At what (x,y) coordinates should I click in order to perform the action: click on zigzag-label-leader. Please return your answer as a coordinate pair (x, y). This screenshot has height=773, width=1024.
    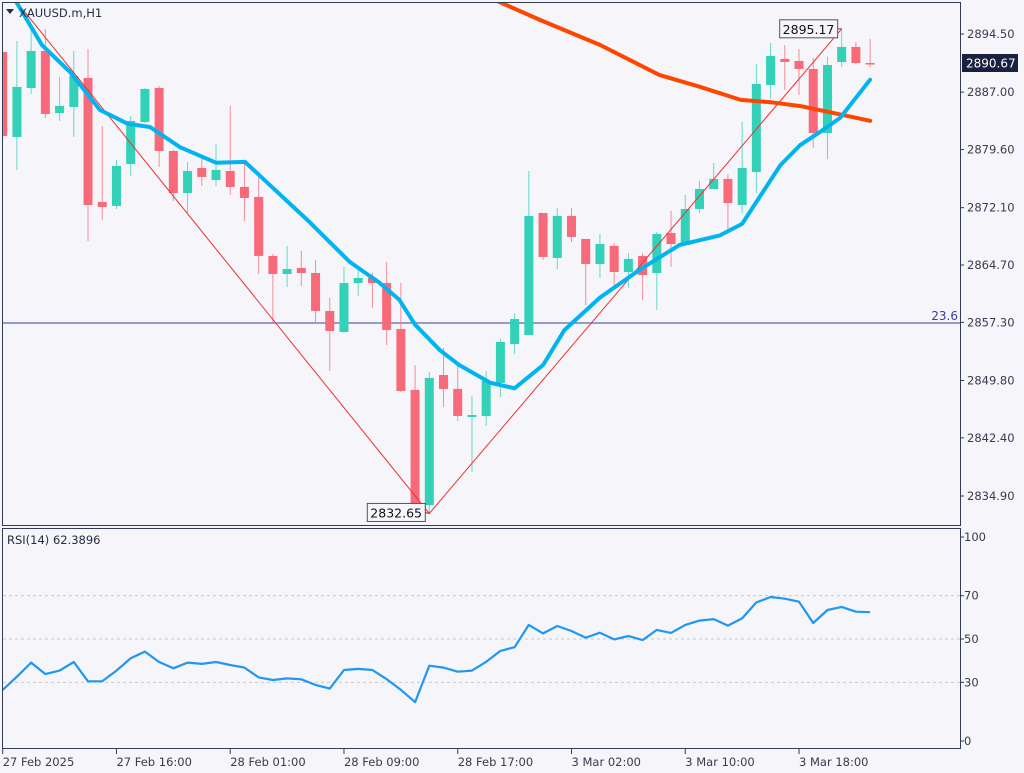
    Looking at the image, I should click on (427, 512).